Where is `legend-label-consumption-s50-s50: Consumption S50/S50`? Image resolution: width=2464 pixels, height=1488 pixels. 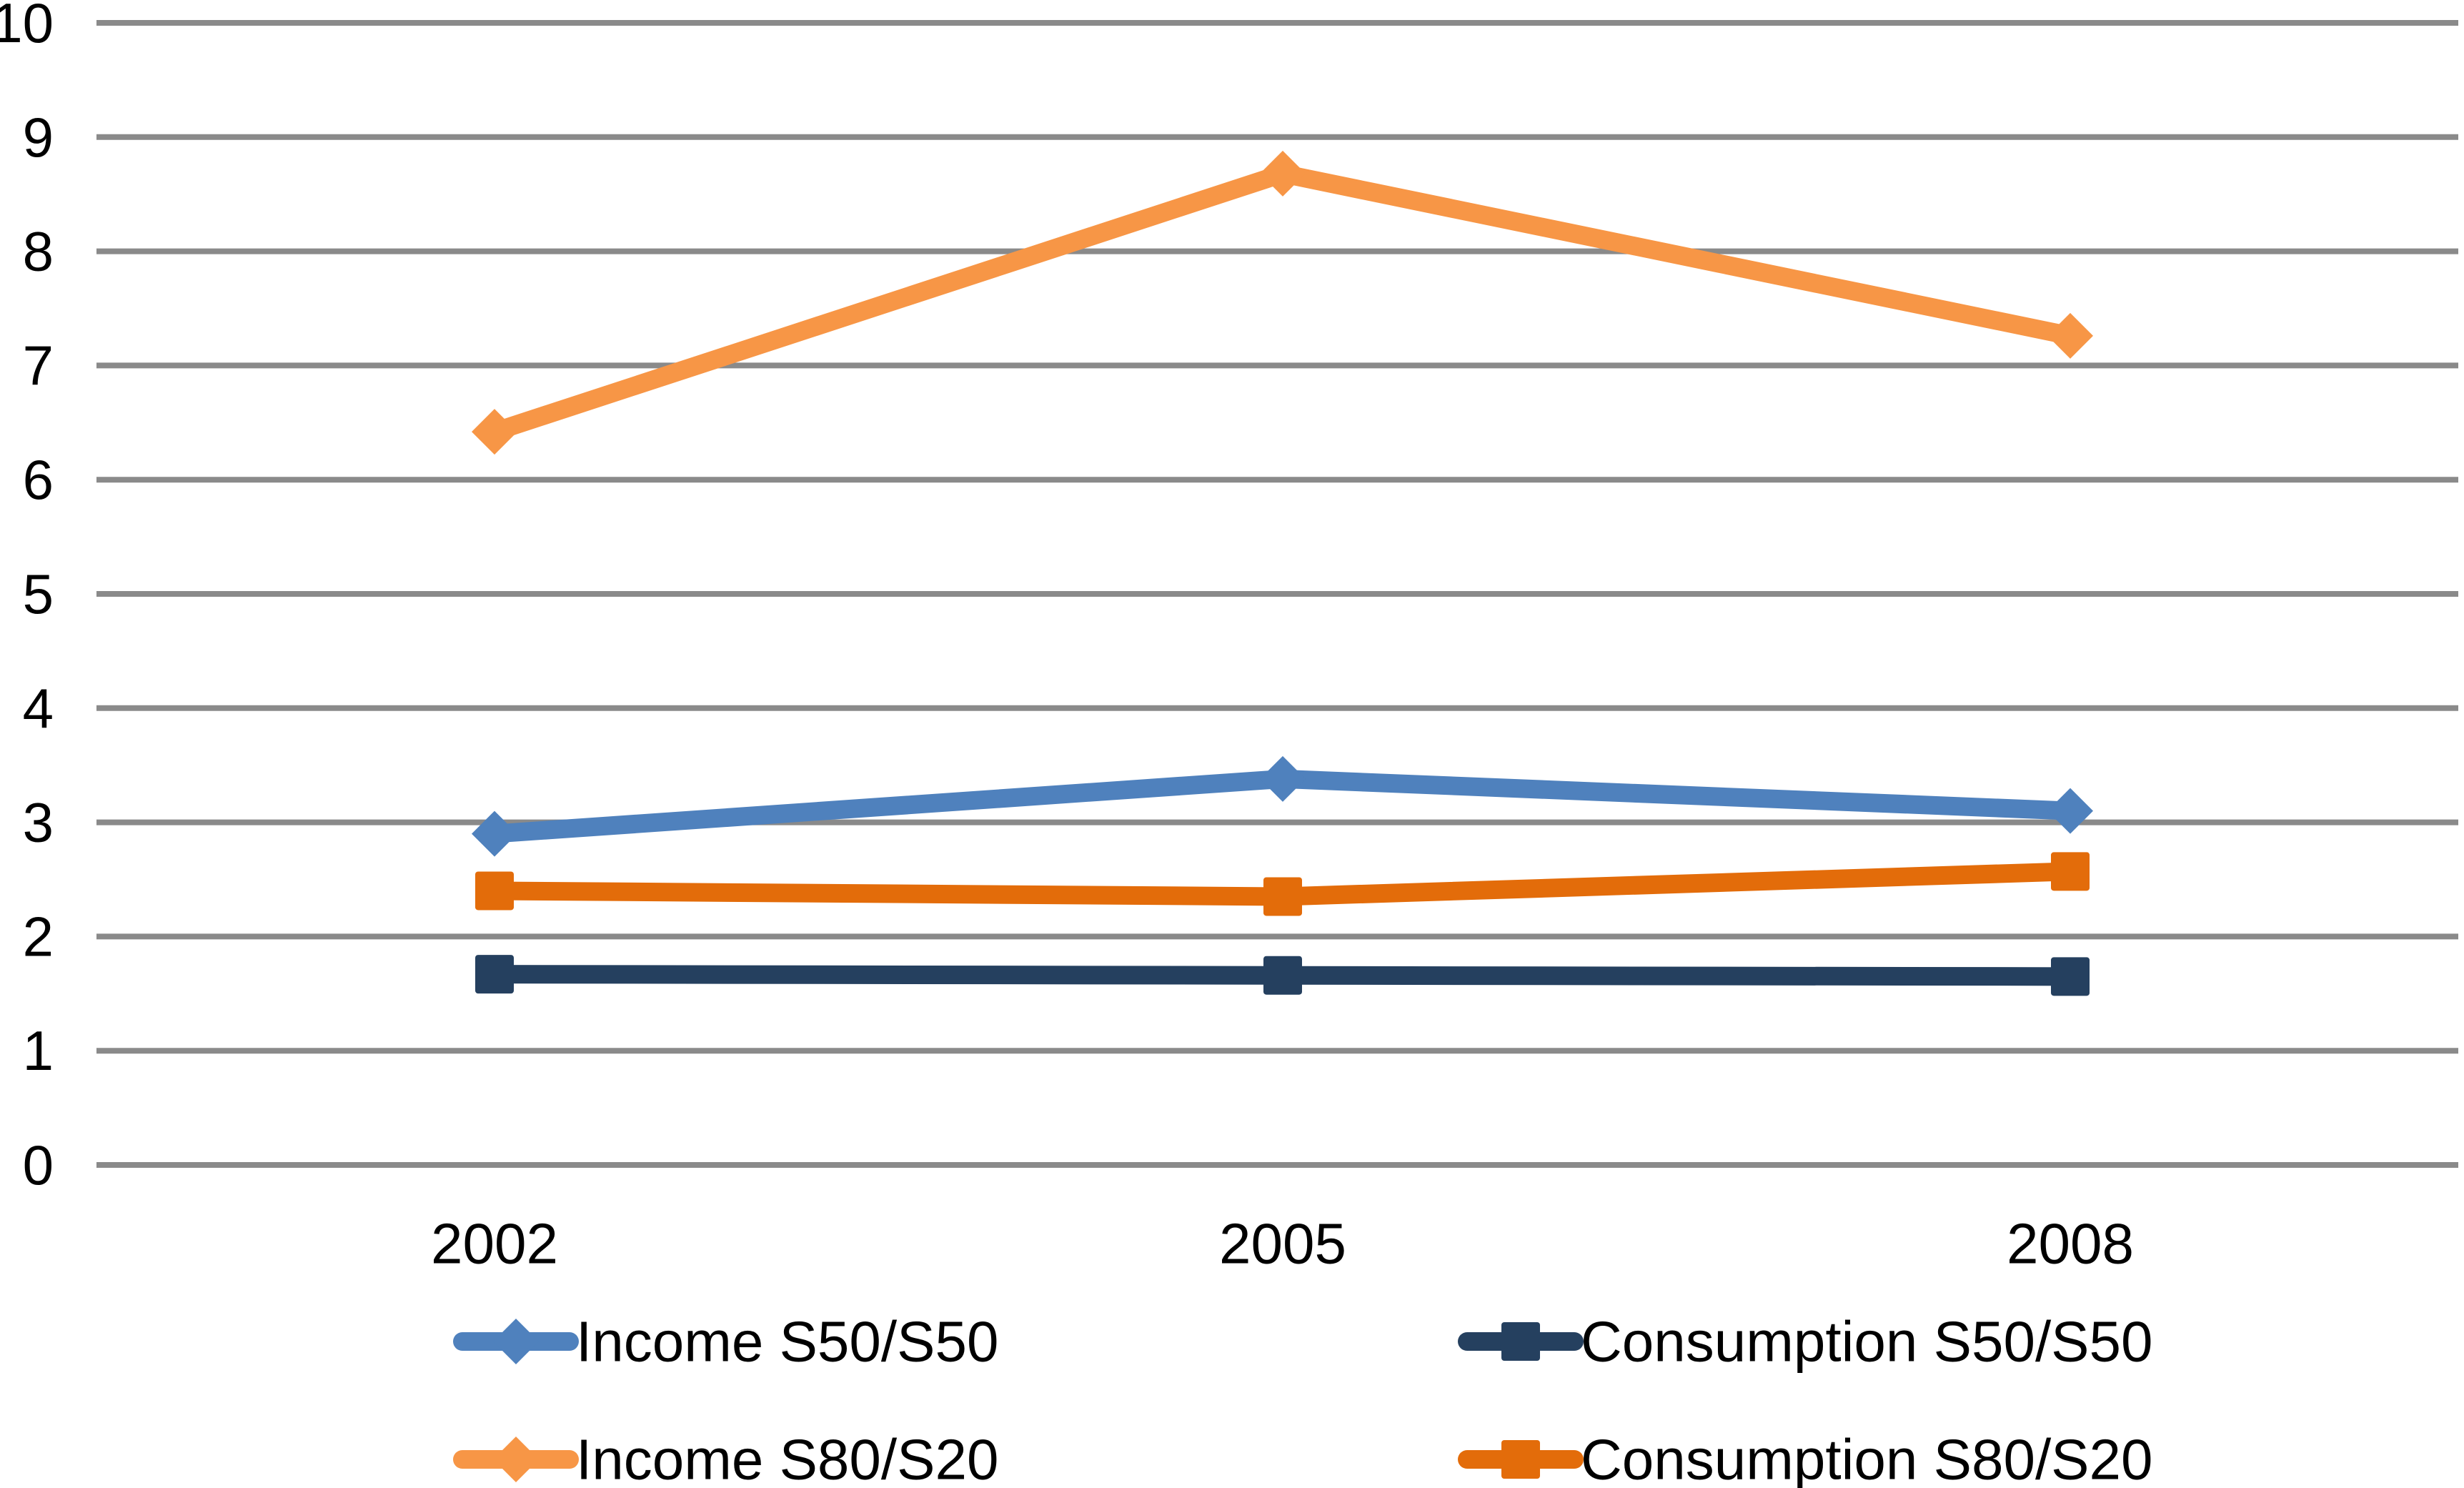
legend-label-consumption-s50-s50: Consumption S50/S50 is located at coordinates (1867, 1342).